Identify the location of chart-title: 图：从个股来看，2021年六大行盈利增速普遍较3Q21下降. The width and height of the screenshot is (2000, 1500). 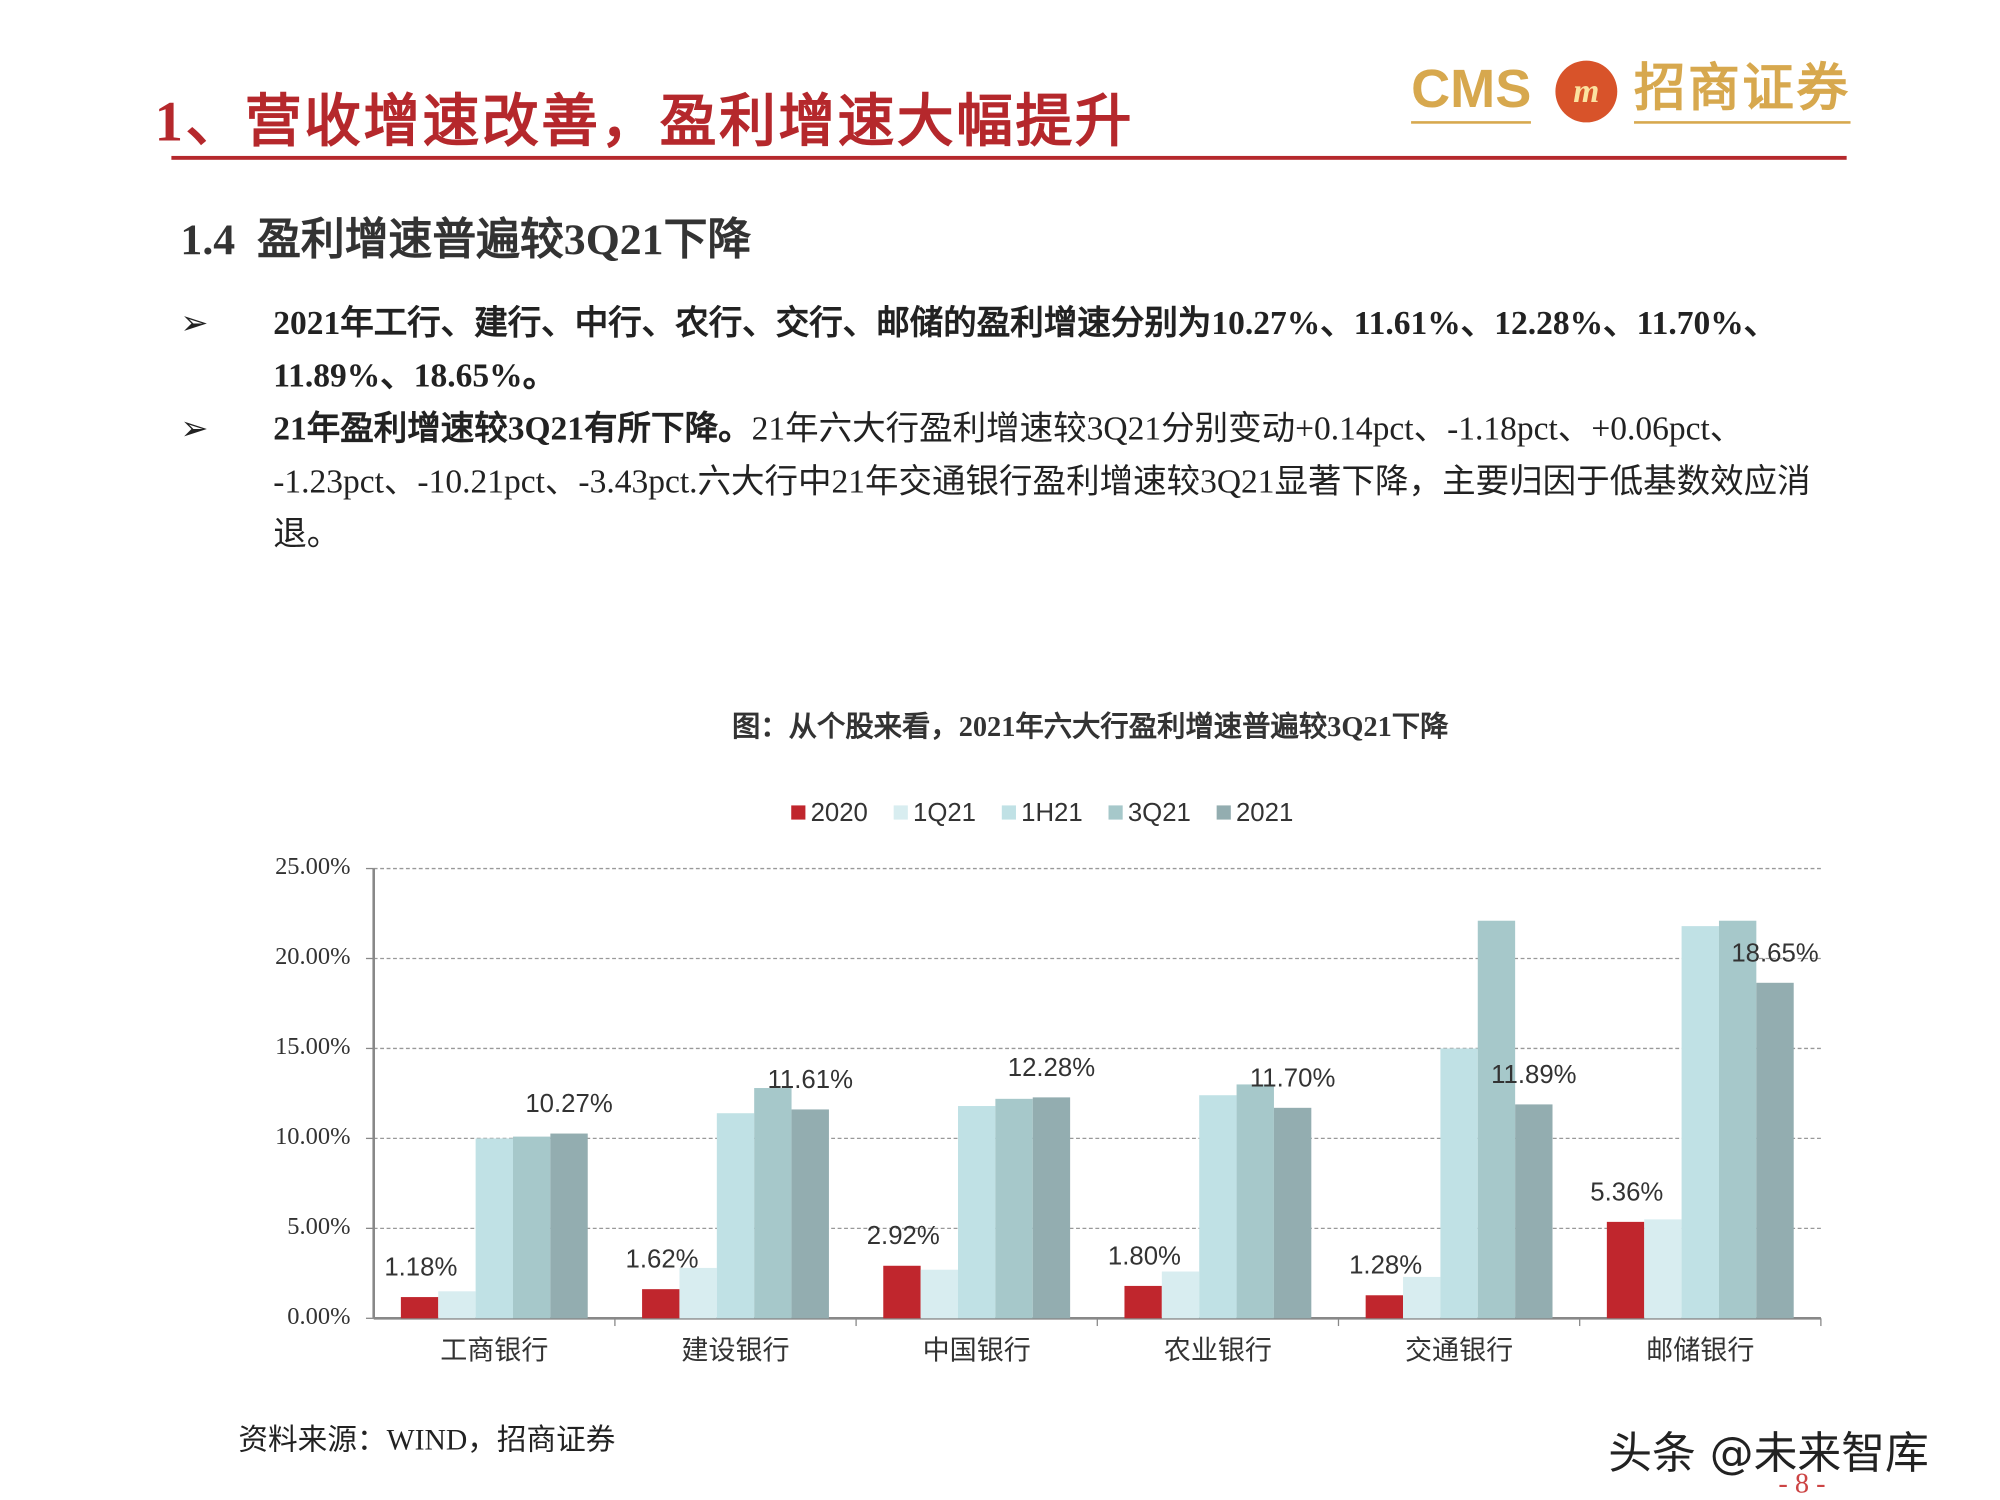
(1090, 726).